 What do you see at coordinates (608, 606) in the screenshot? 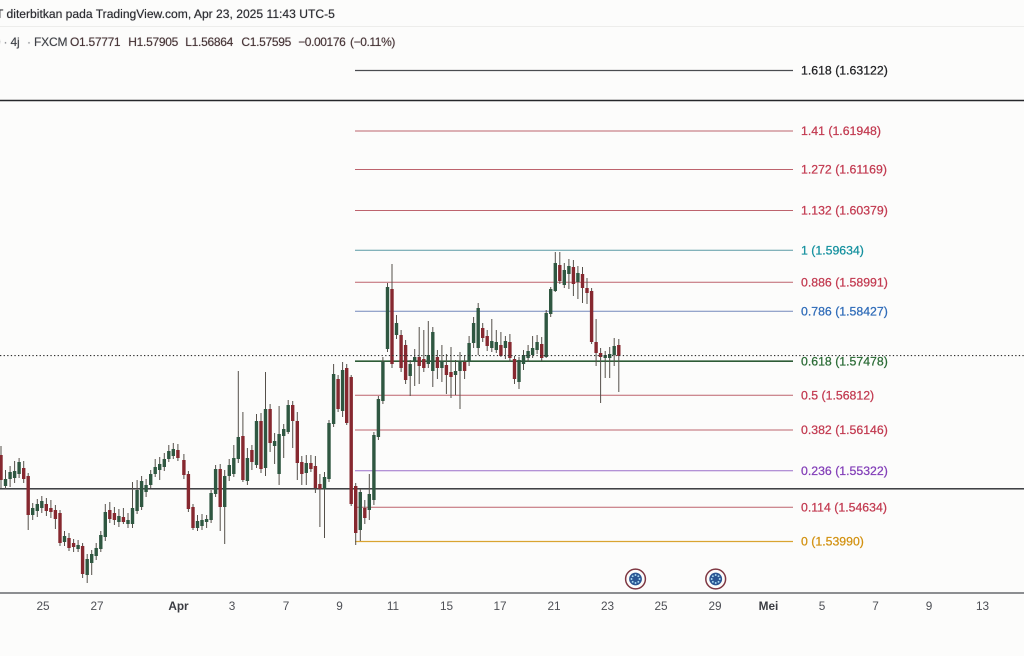
I see `svg-text: 23` at bounding box center [608, 606].